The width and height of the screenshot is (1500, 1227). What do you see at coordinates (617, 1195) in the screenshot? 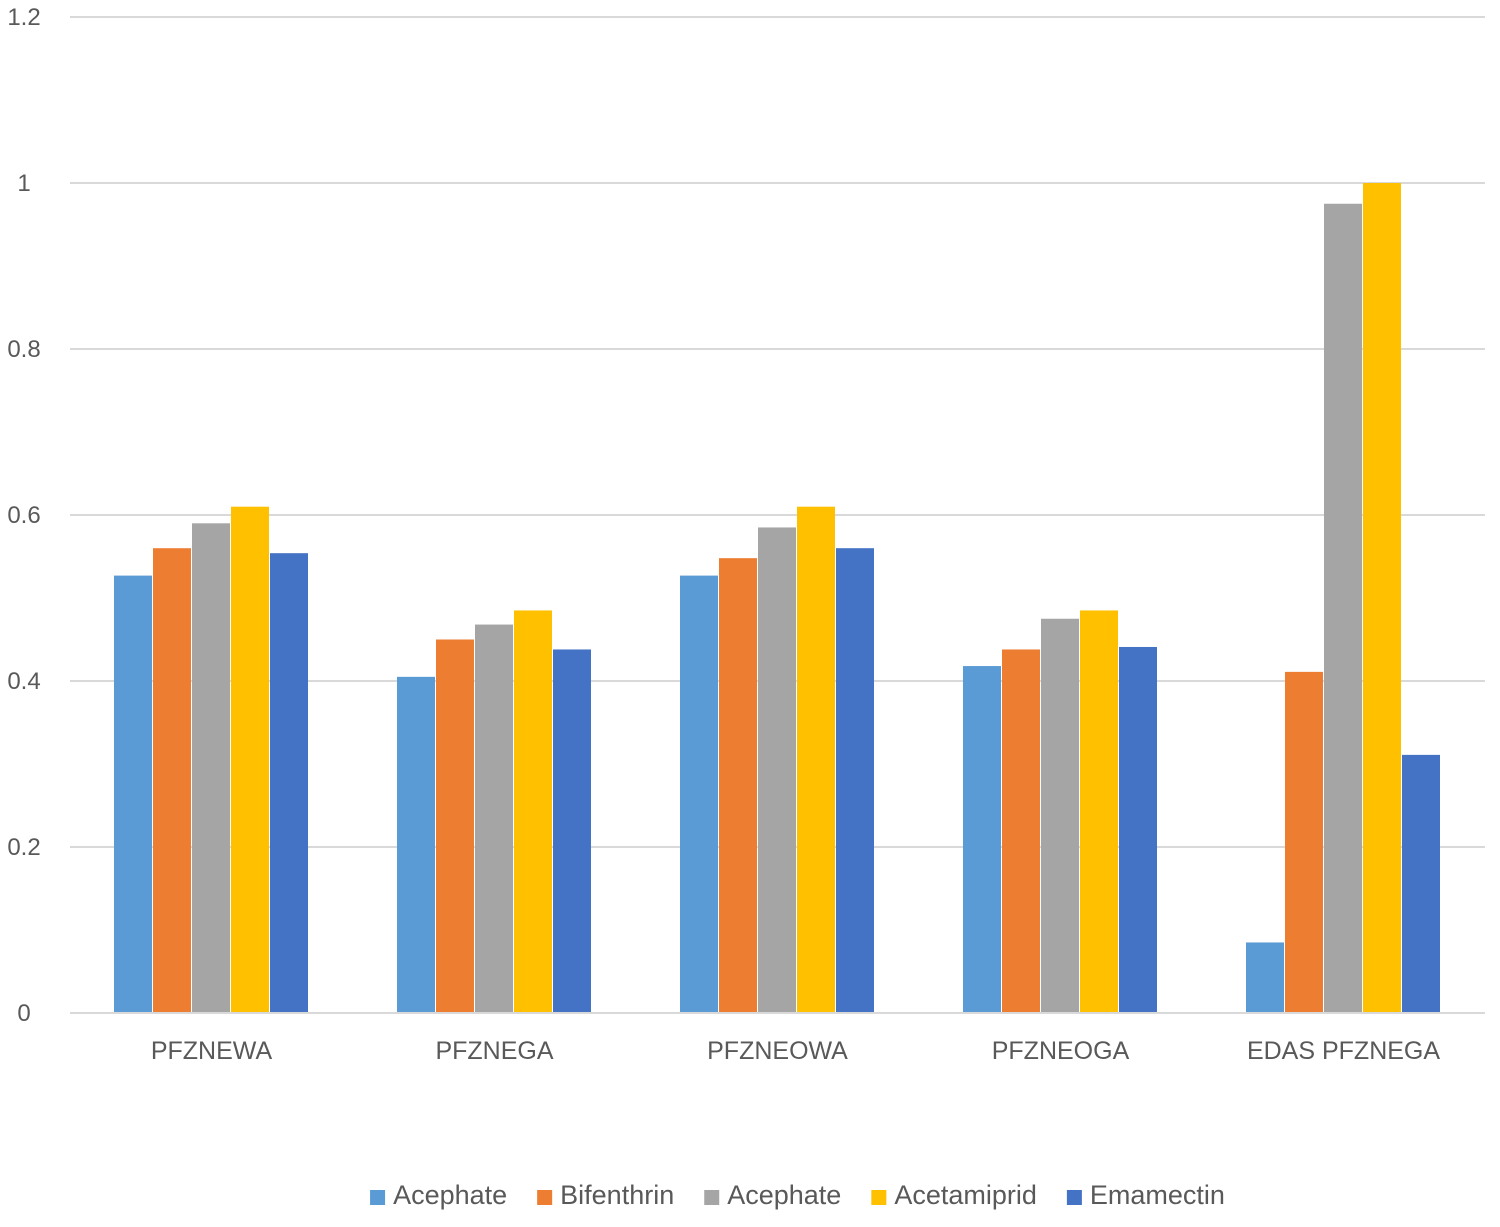
I see `legend-label: Bifenthrin` at bounding box center [617, 1195].